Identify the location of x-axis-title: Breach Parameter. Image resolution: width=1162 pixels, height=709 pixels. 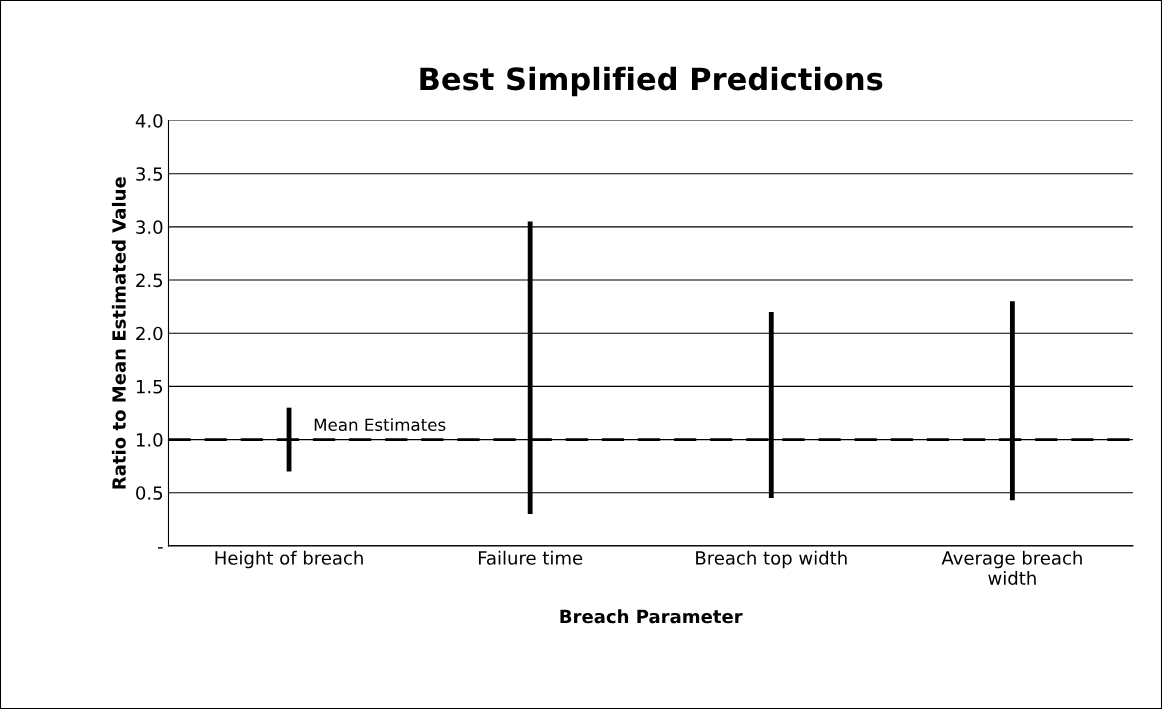
(651, 616).